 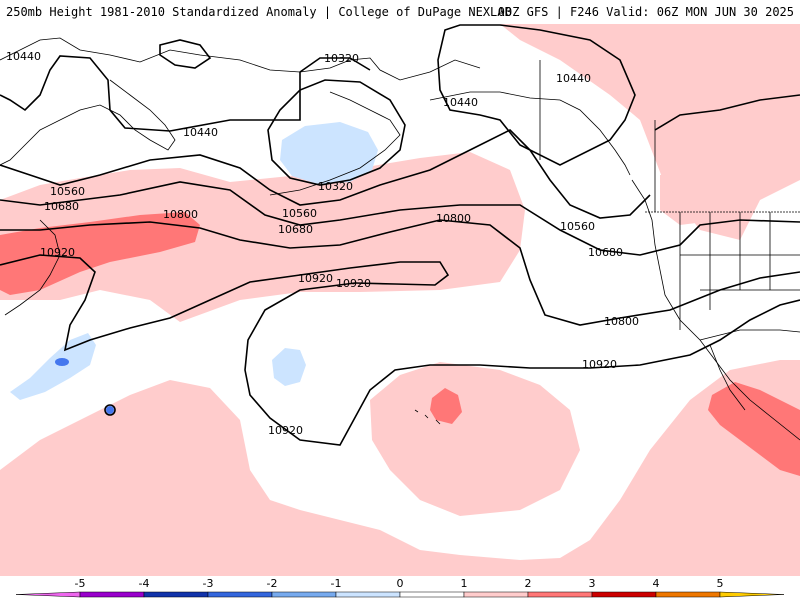 What do you see at coordinates (336, 583) in the screenshot?
I see `colorbar-tick-label: -1` at bounding box center [336, 583].